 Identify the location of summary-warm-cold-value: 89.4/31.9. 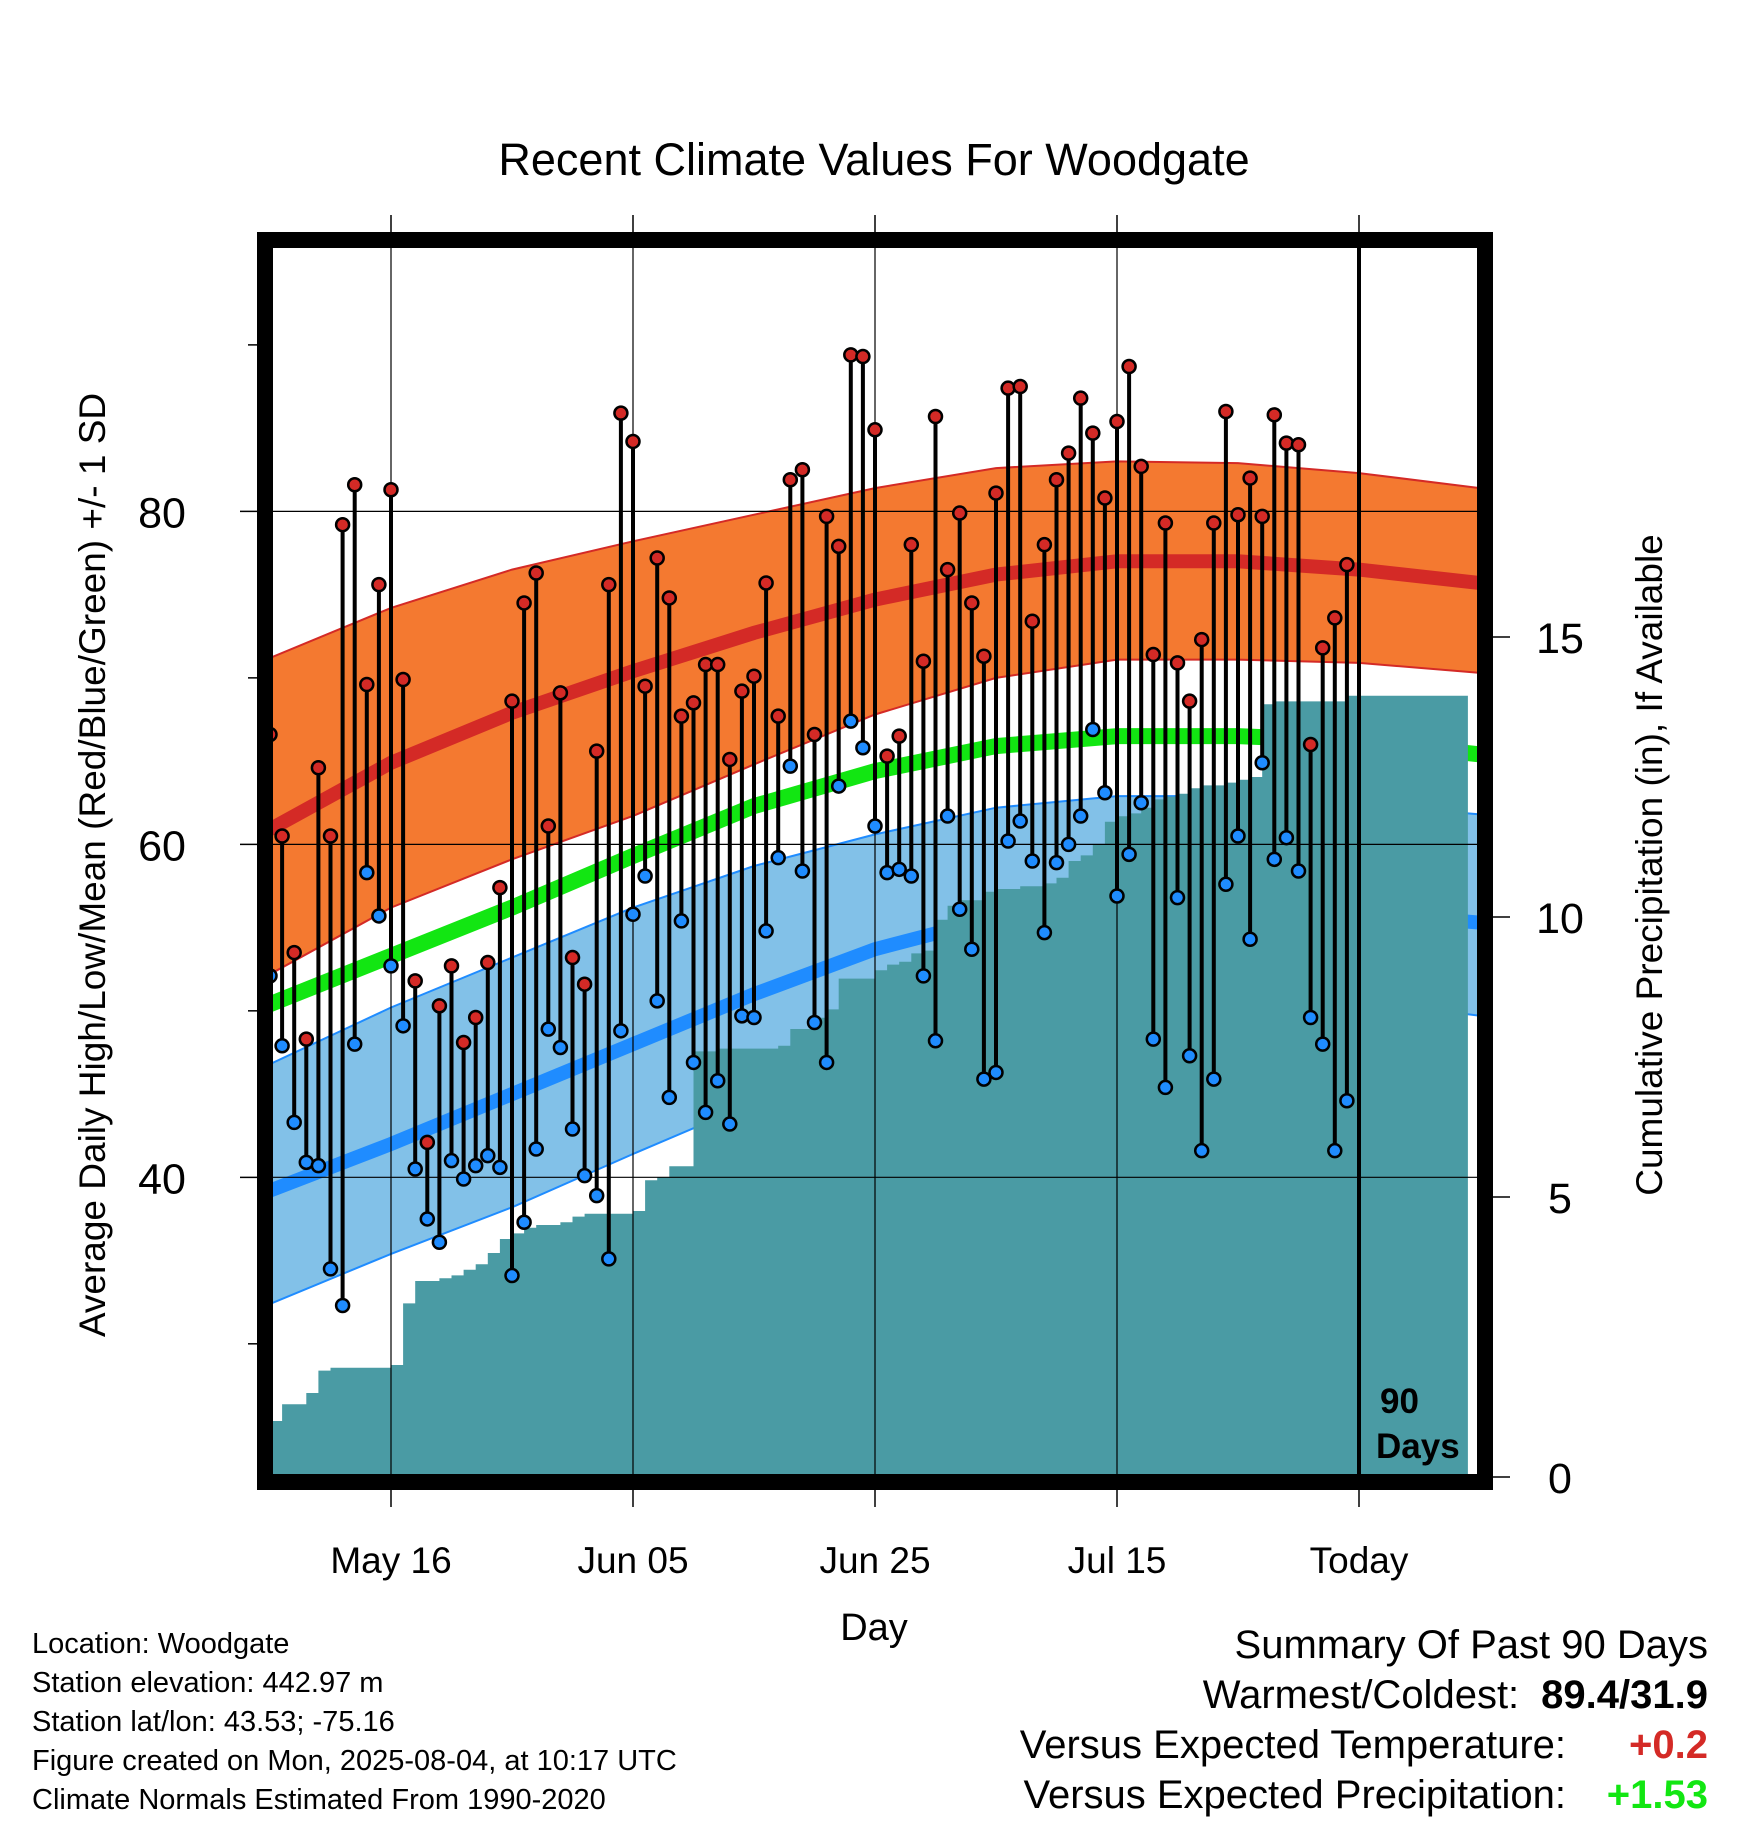
(1624, 1695).